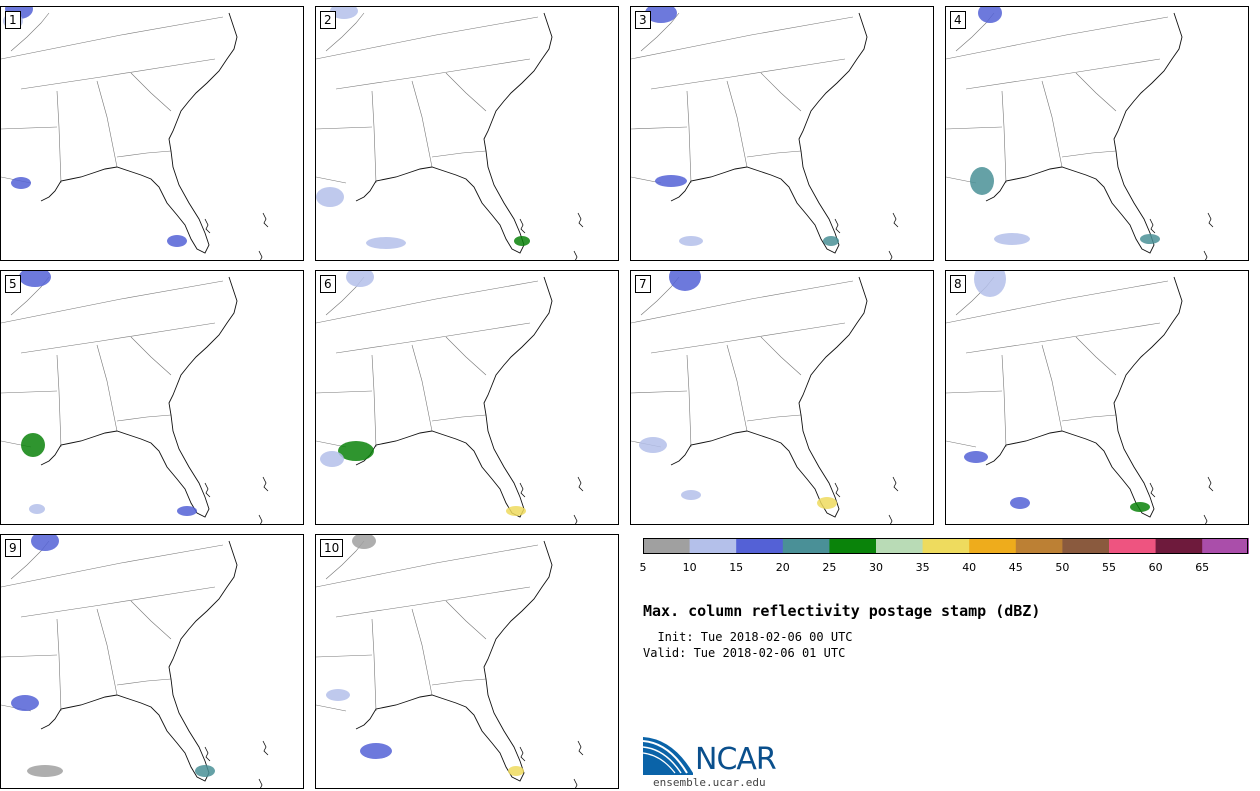 The width and height of the screenshot is (1260, 791). I want to click on colorbar-tick-label: 50, so click(1062, 567).